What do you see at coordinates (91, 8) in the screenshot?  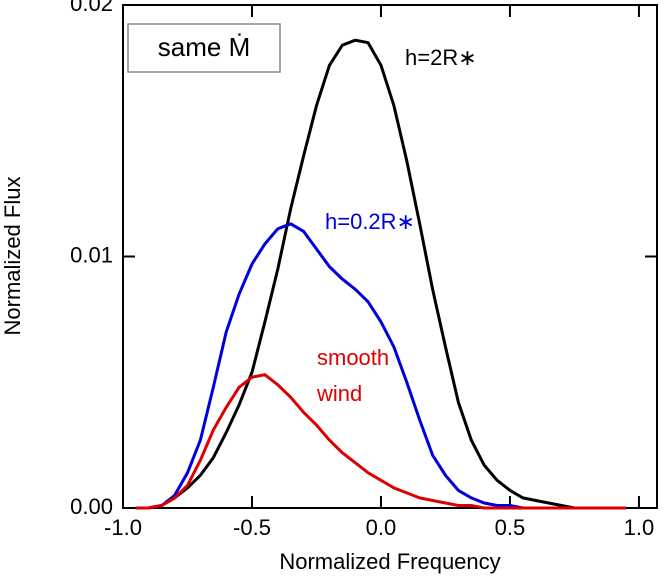 I see `y-tick-label: 0.02` at bounding box center [91, 8].